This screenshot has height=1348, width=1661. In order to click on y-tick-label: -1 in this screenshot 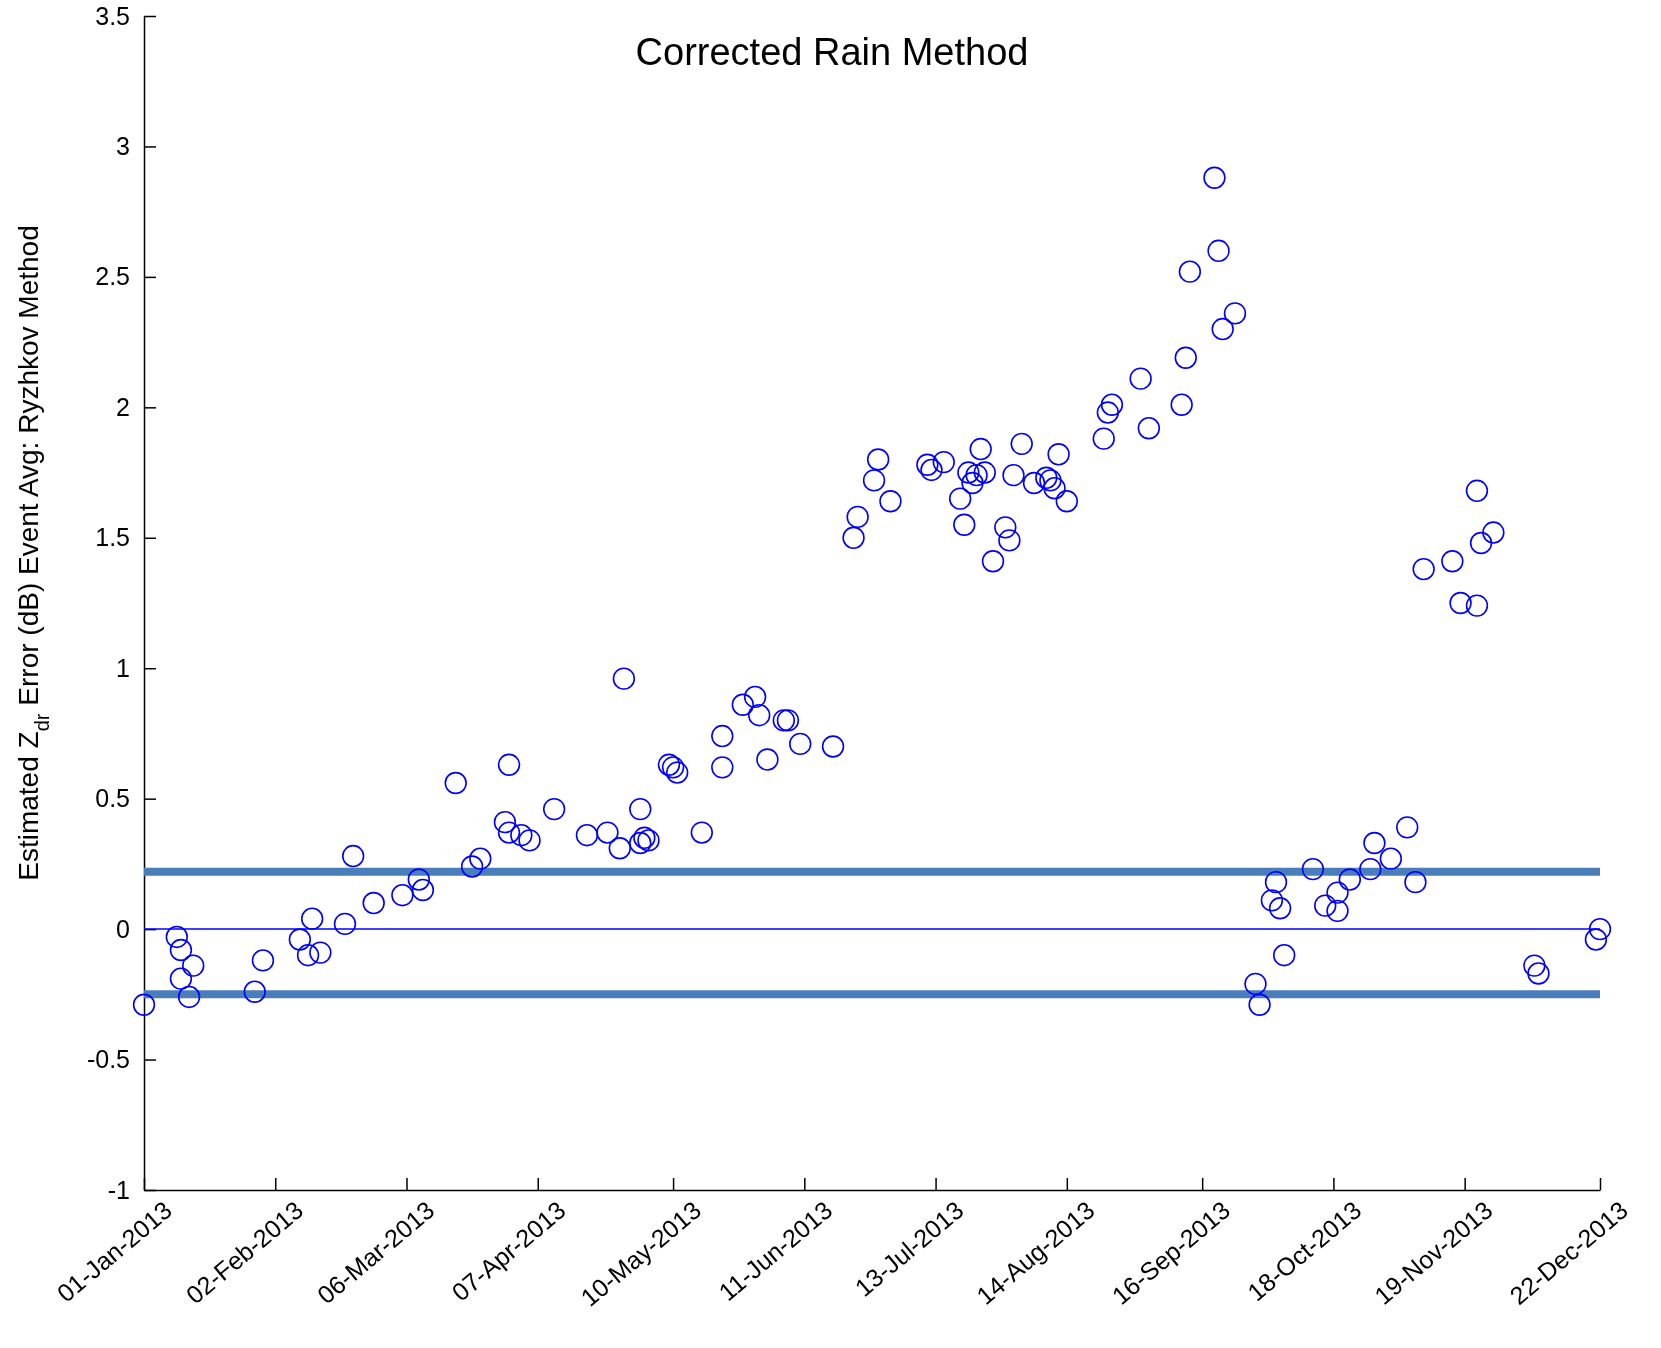, I will do `click(118, 1189)`.